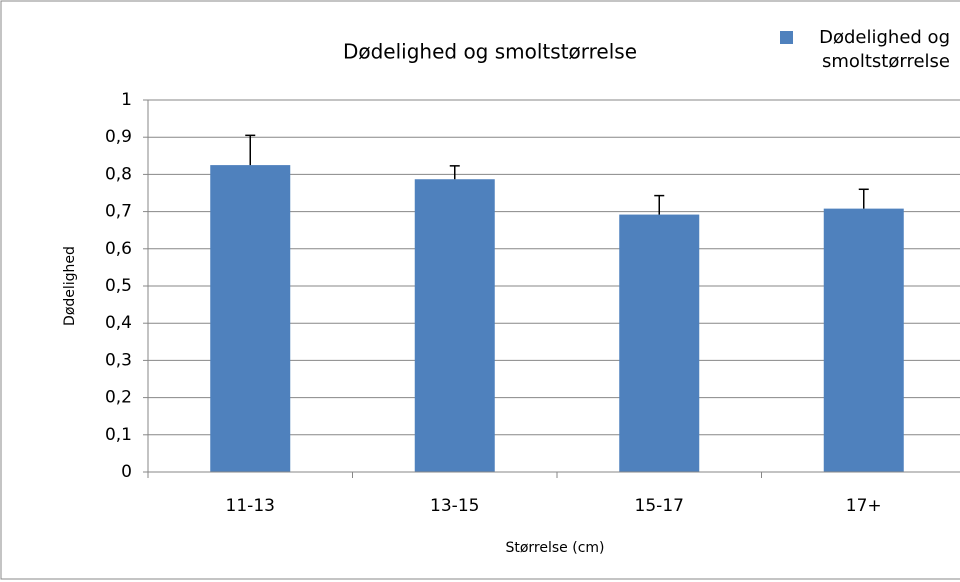  What do you see at coordinates (118, 435) in the screenshot?
I see `y-tick-label: 0,1` at bounding box center [118, 435].